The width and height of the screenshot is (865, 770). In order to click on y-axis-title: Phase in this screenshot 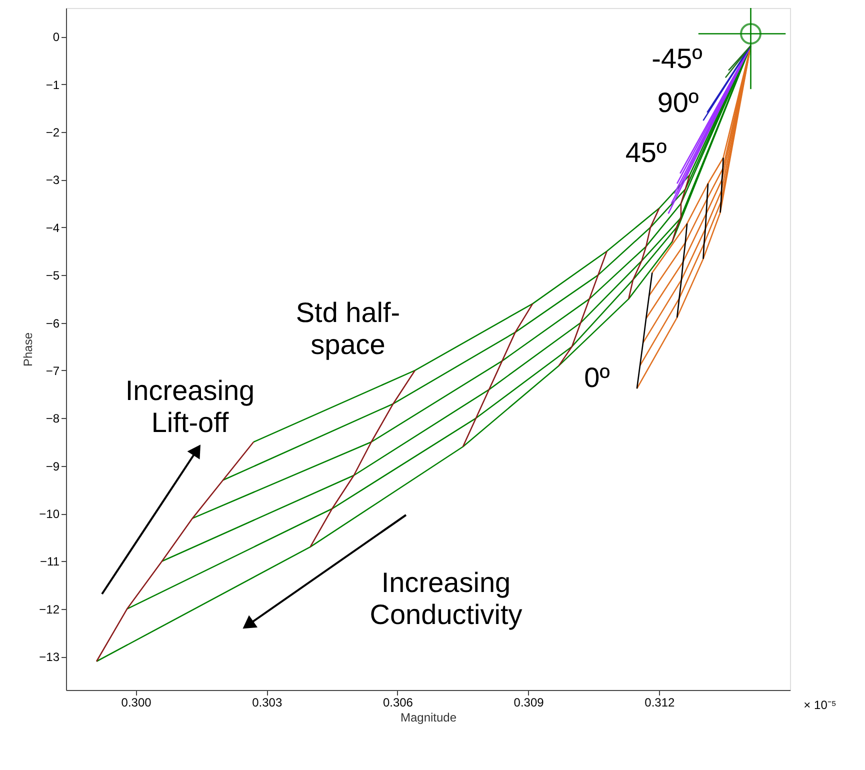, I will do `click(28, 349)`.